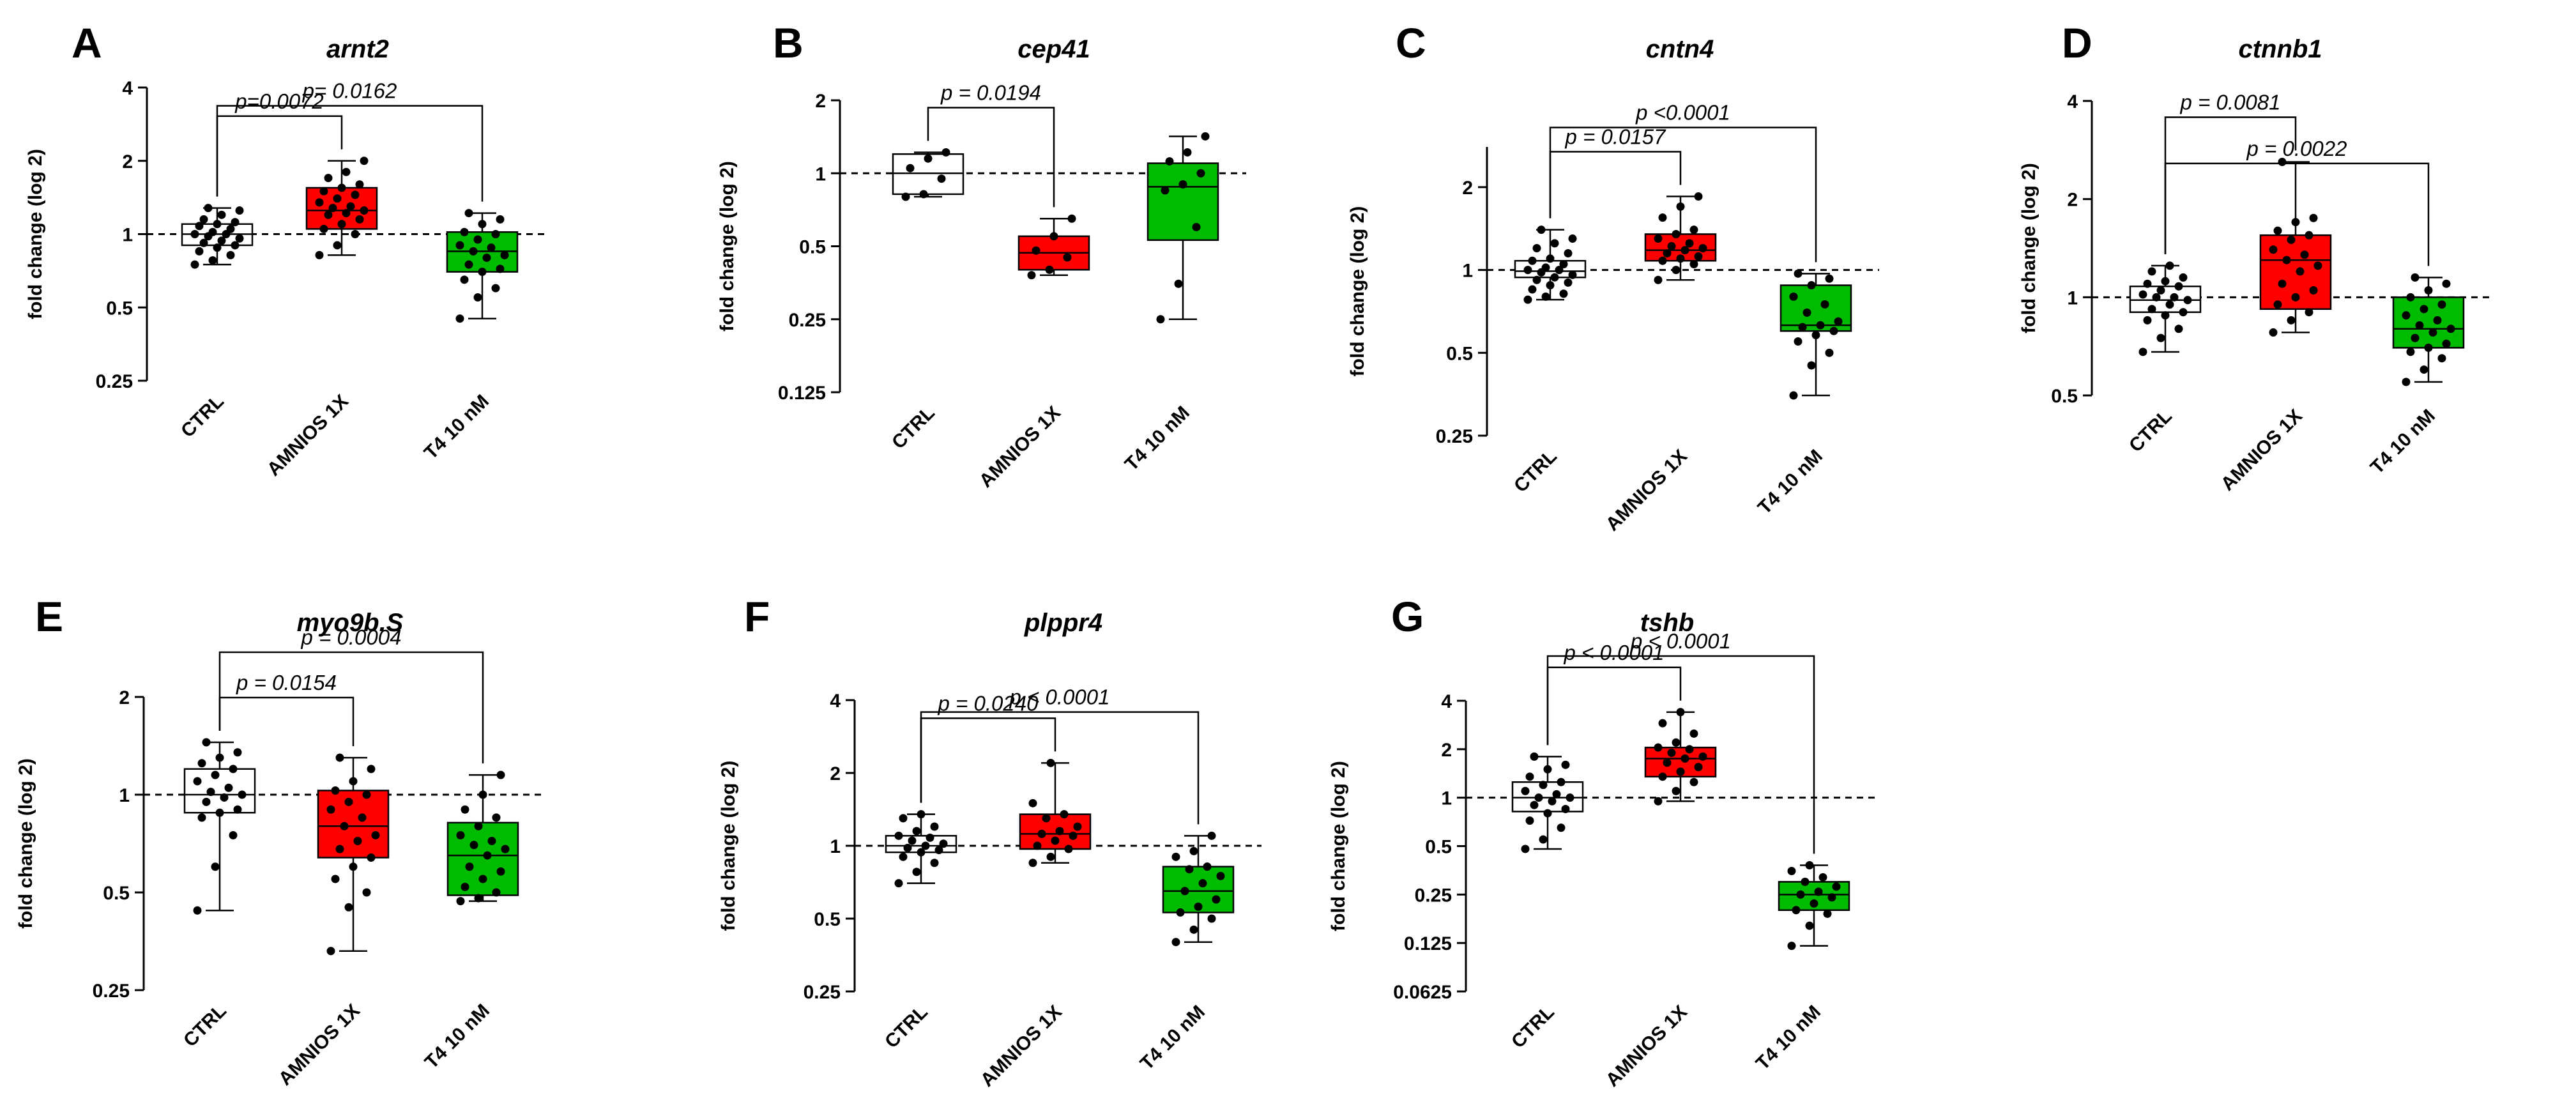 This screenshot has width=2576, height=1116. I want to click on y-tick-label: 1, so click(1468, 271).